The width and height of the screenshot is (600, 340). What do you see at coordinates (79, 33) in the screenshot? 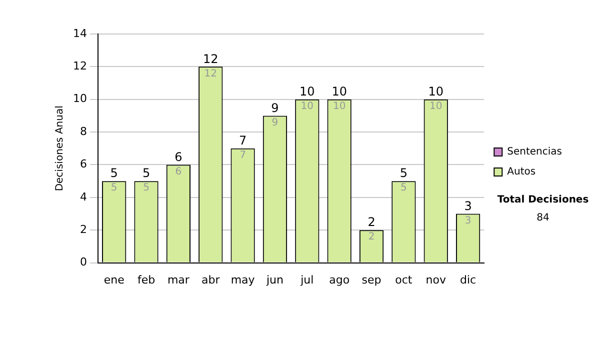
I see `y-tick-label: 14` at bounding box center [79, 33].